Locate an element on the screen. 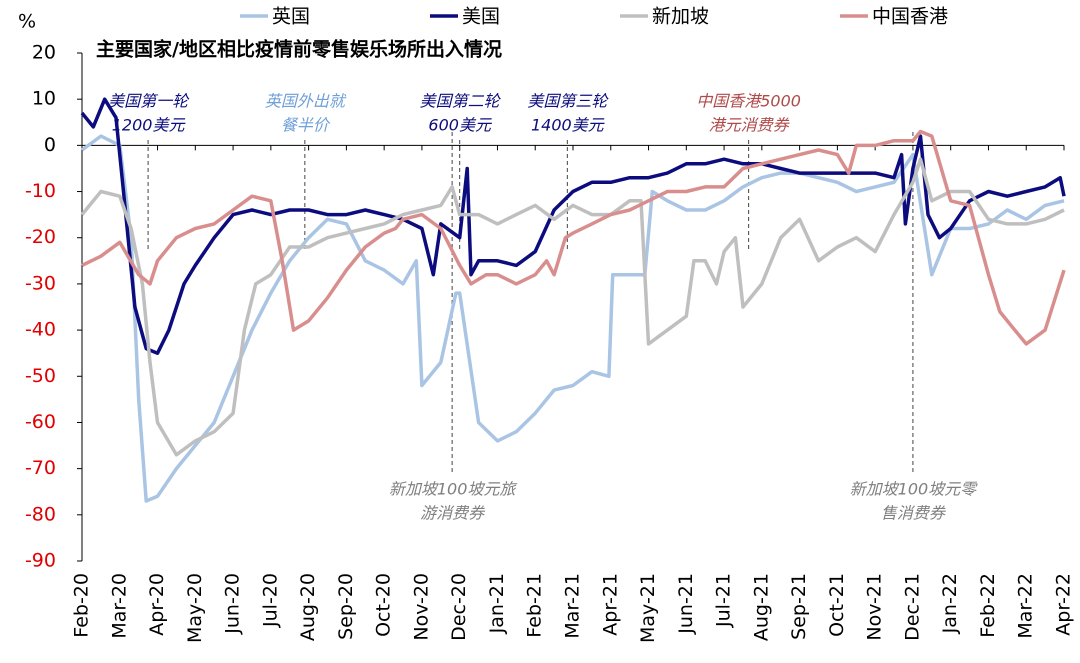 The image size is (1080, 663). legend-label: 中国香港 is located at coordinates (910, 17).